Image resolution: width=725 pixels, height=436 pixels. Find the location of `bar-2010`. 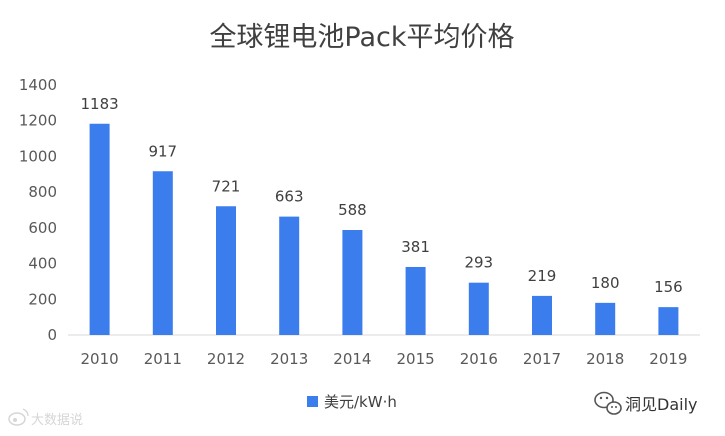

bar-2010 is located at coordinates (99, 229).